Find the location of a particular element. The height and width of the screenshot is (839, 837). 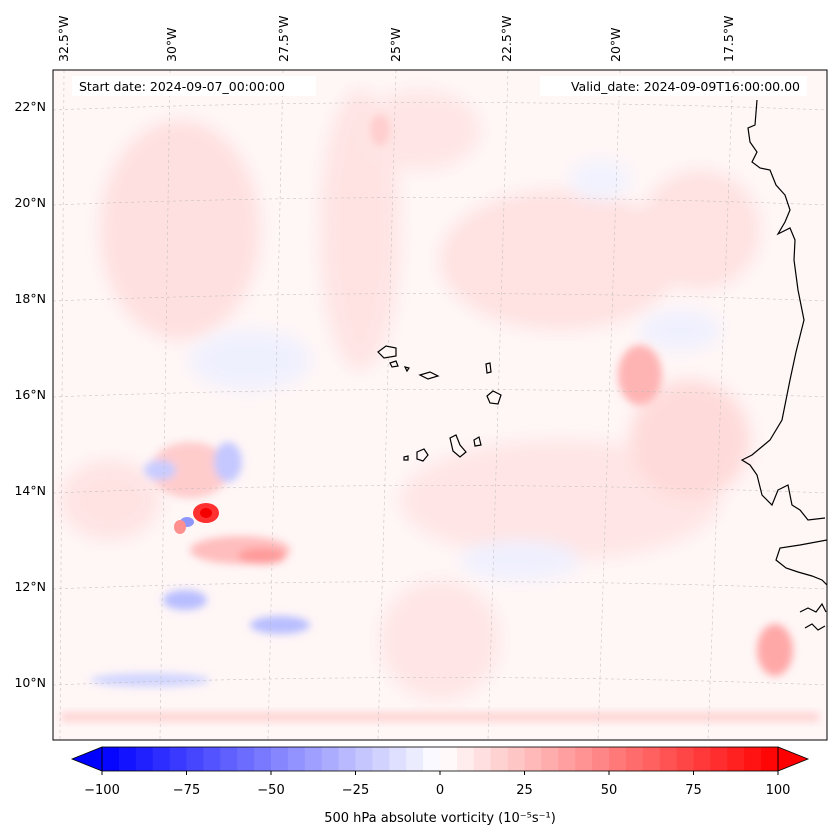

start-date-label: Start date: 2024-09-07_00:00:00 is located at coordinates (182, 86).